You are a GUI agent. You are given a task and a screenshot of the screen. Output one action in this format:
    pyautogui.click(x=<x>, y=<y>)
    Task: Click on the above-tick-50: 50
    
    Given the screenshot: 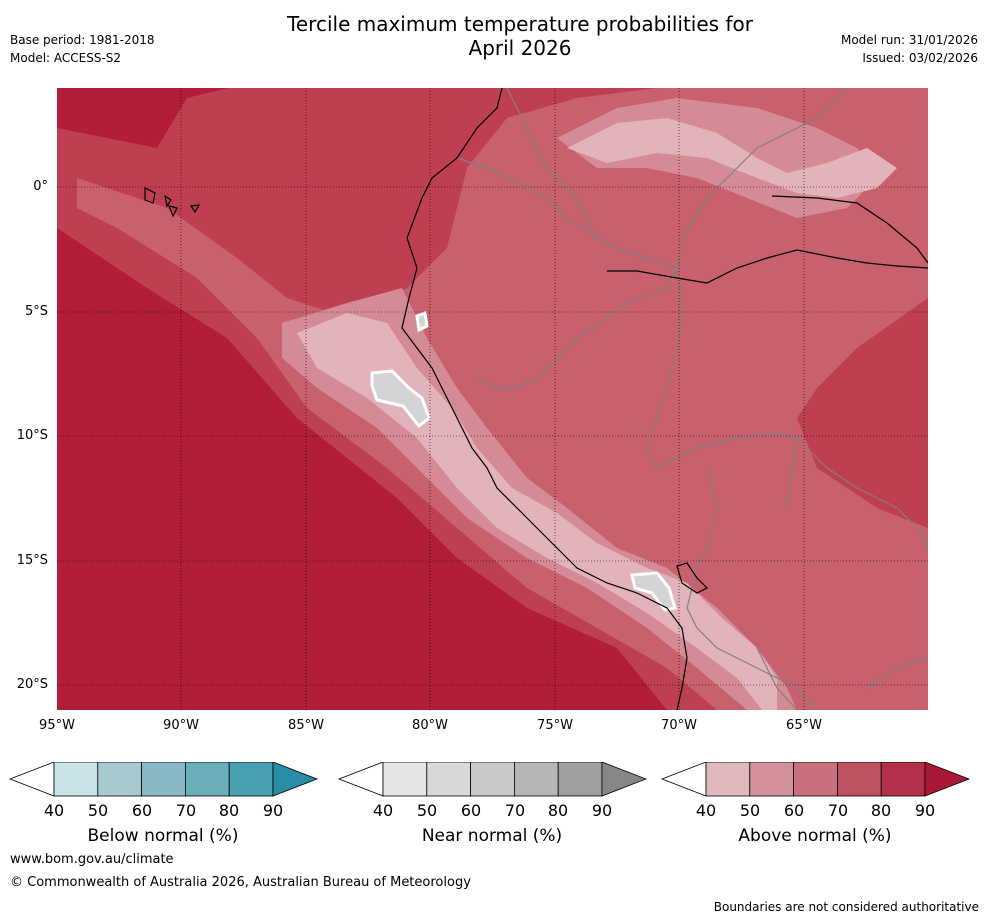 What is the action you would take?
    pyautogui.click(x=750, y=810)
    